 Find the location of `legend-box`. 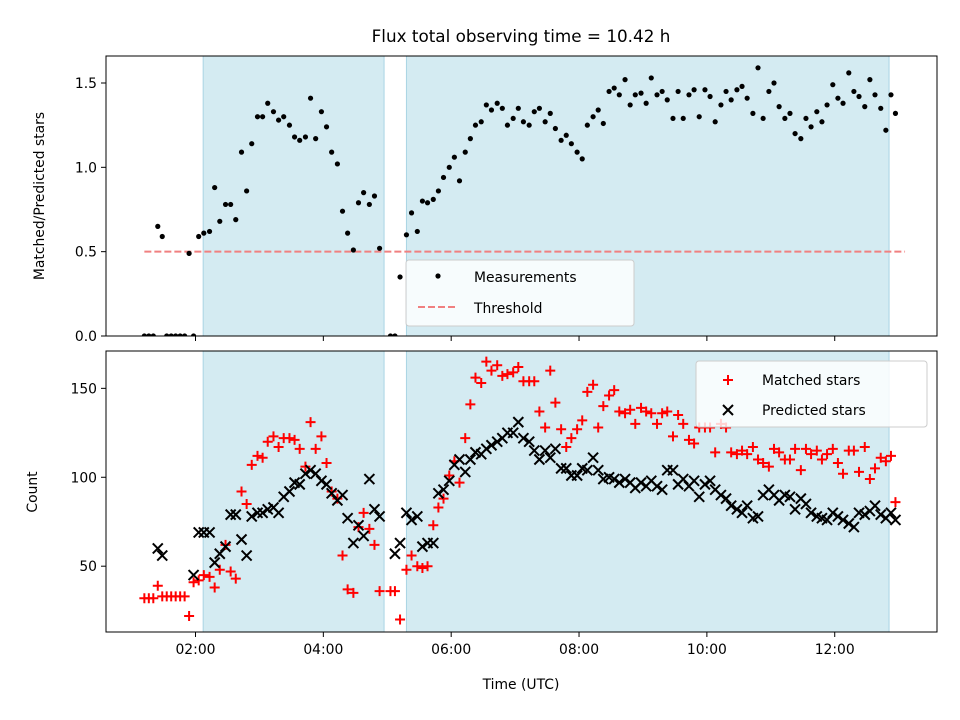

legend-box is located at coordinates (811, 394).